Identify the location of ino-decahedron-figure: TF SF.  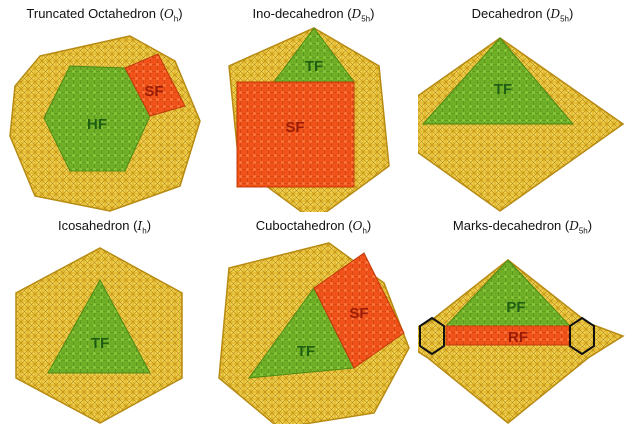
(309, 119).